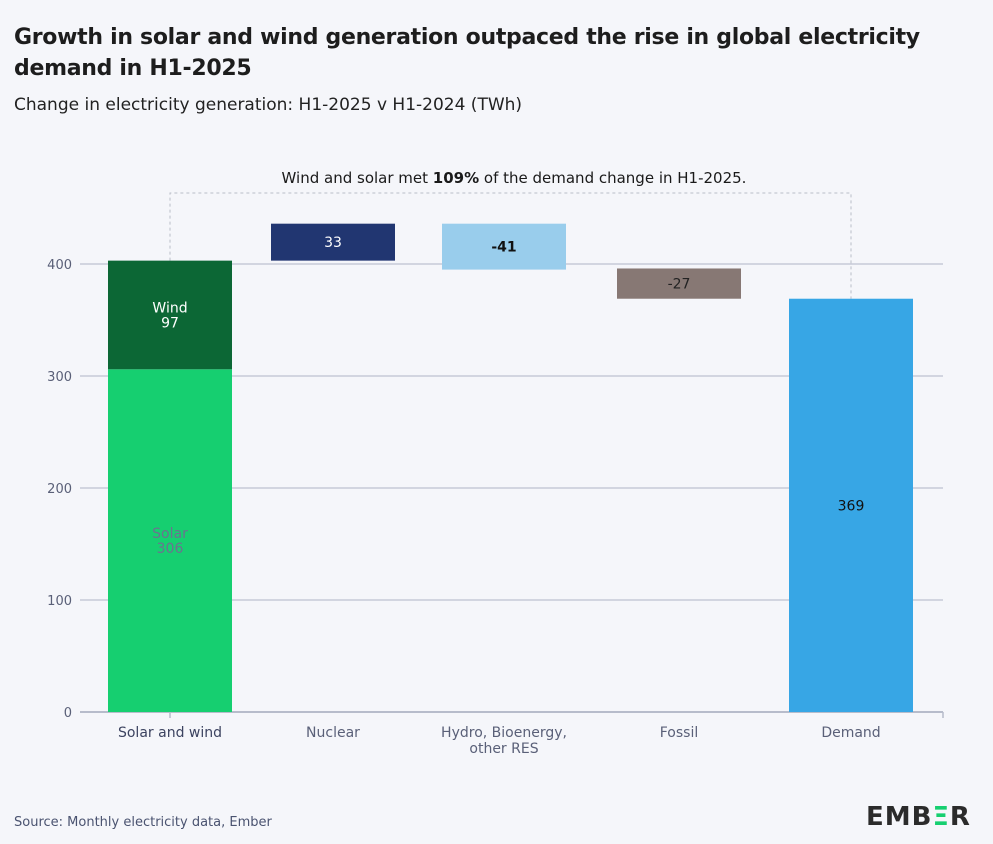  I want to click on bar-hydro-bioenergy-other-res, so click(504, 246).